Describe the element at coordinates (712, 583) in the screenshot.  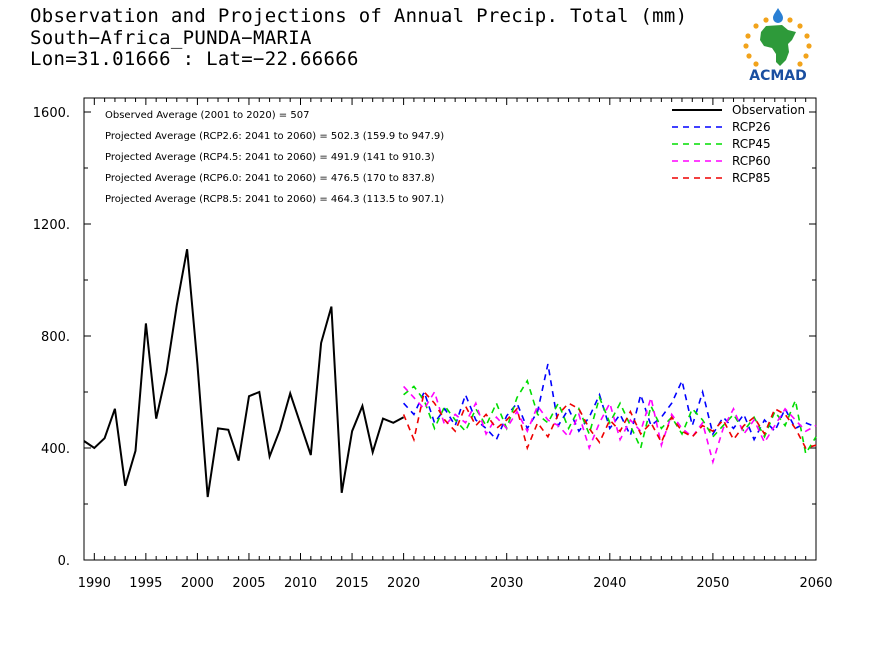
I see `x-tick-label: 2050` at that location.